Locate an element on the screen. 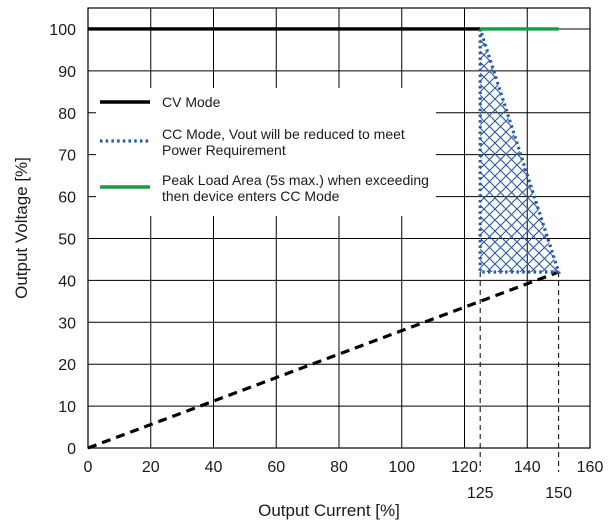 The height and width of the screenshot is (525, 608). legend-label: CC Mode, Vout will be reduced to meet is located at coordinates (283, 134).